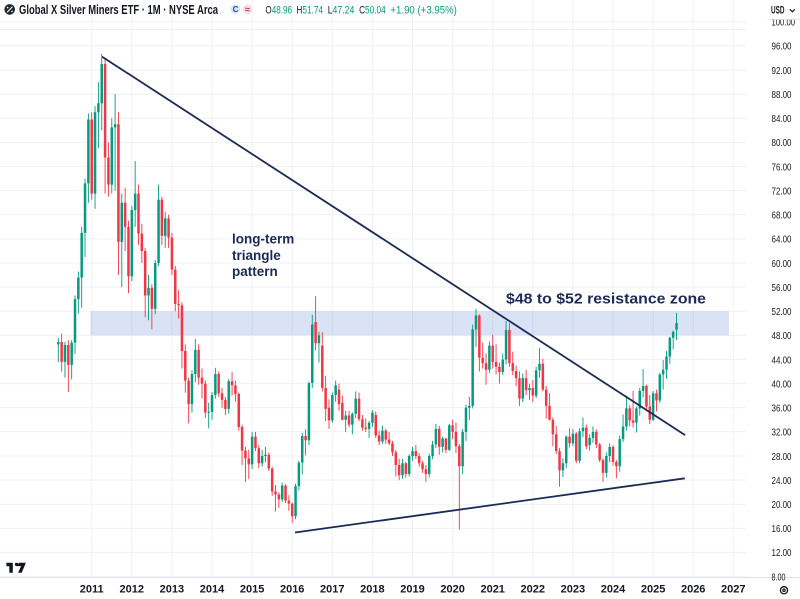  What do you see at coordinates (341, 11) in the screenshot?
I see `svg-text: L47.24` at bounding box center [341, 11].